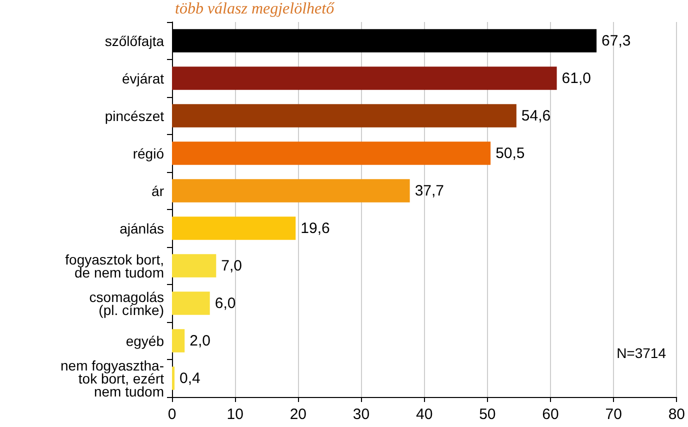 Image resolution: width=688 pixels, height=427 pixels. I want to click on data-label: 67,3, so click(616, 41).